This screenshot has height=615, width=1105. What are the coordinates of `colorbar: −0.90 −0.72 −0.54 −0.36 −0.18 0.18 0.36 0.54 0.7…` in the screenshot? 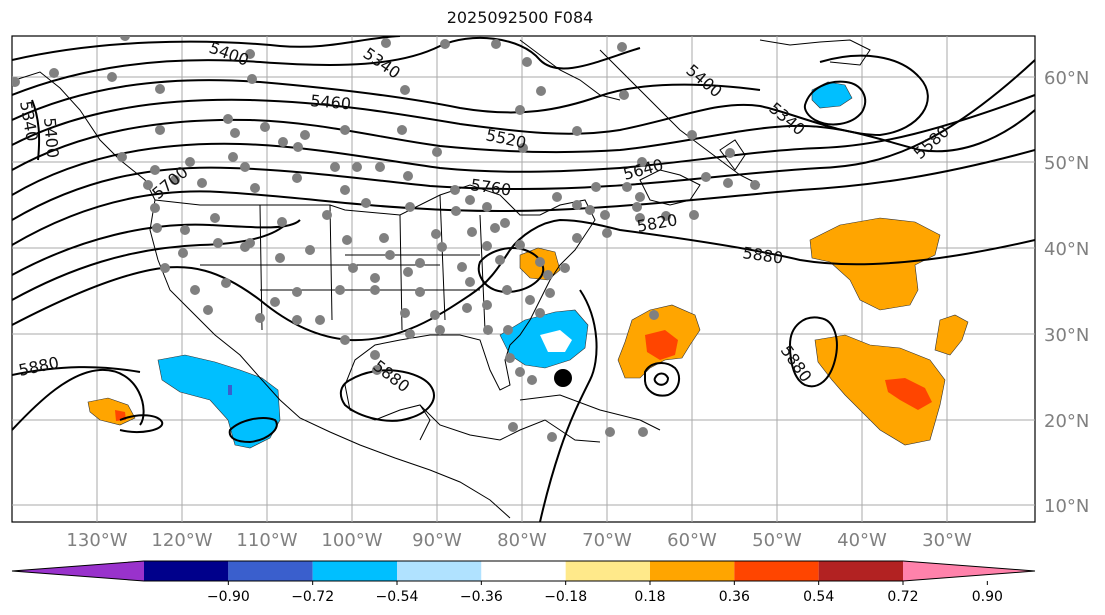 It's located at (523, 582).